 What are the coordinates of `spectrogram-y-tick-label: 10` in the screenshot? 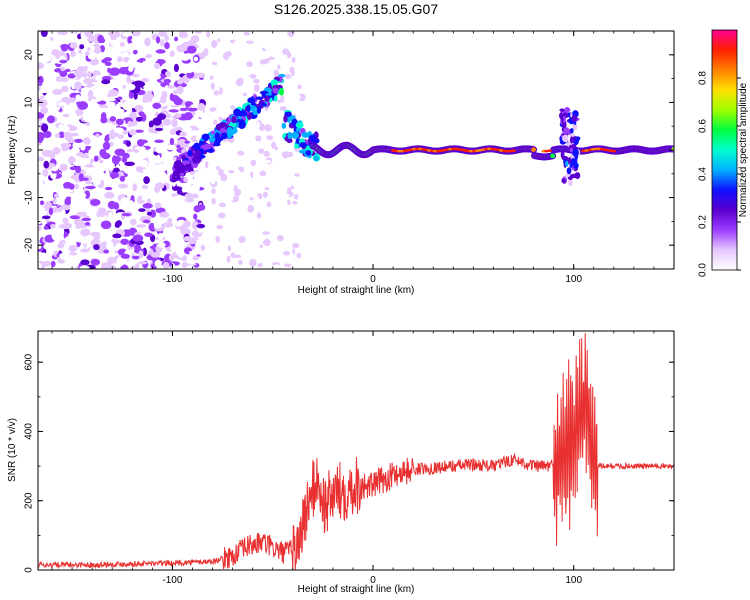 It's located at (29, 102).